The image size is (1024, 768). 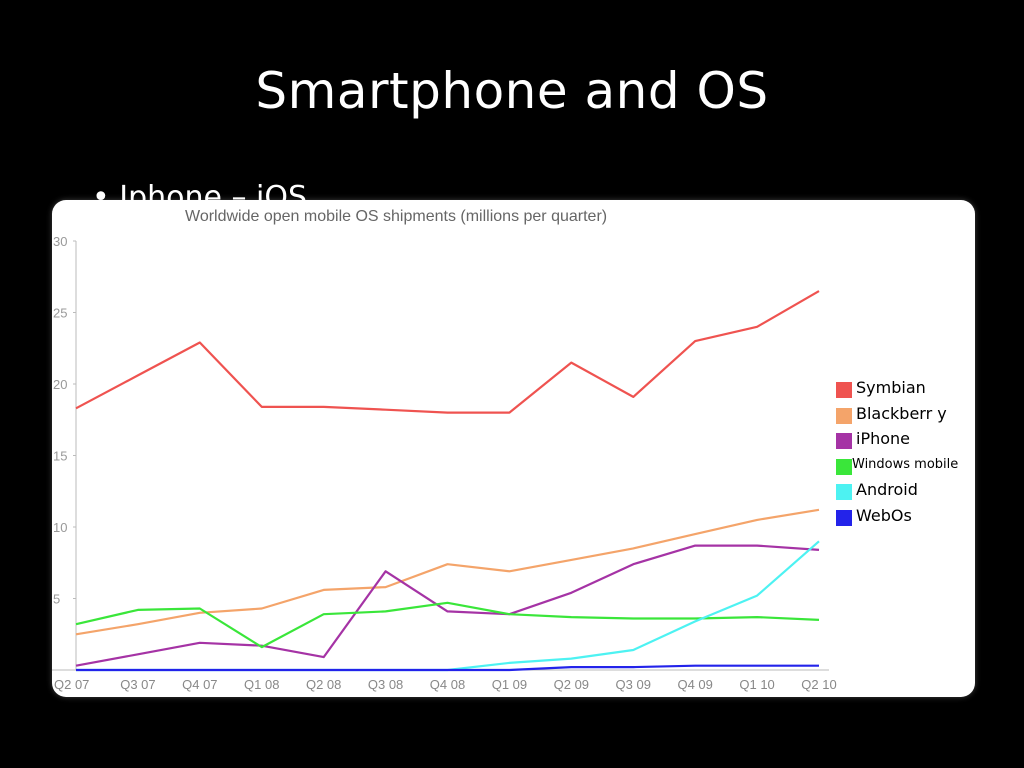 I want to click on x-tick-label: Q1 10, so click(x=756, y=684).